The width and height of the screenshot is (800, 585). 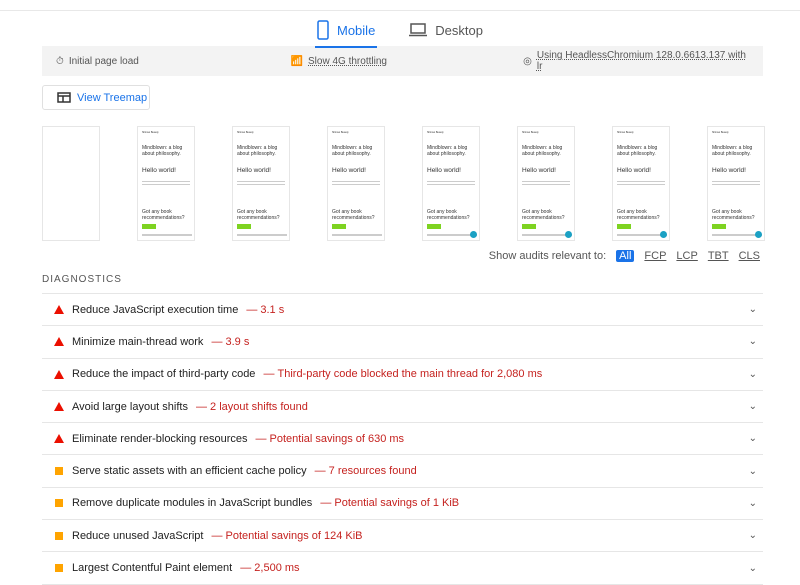 What do you see at coordinates (323, 30) in the screenshot?
I see `phone-icon` at bounding box center [323, 30].